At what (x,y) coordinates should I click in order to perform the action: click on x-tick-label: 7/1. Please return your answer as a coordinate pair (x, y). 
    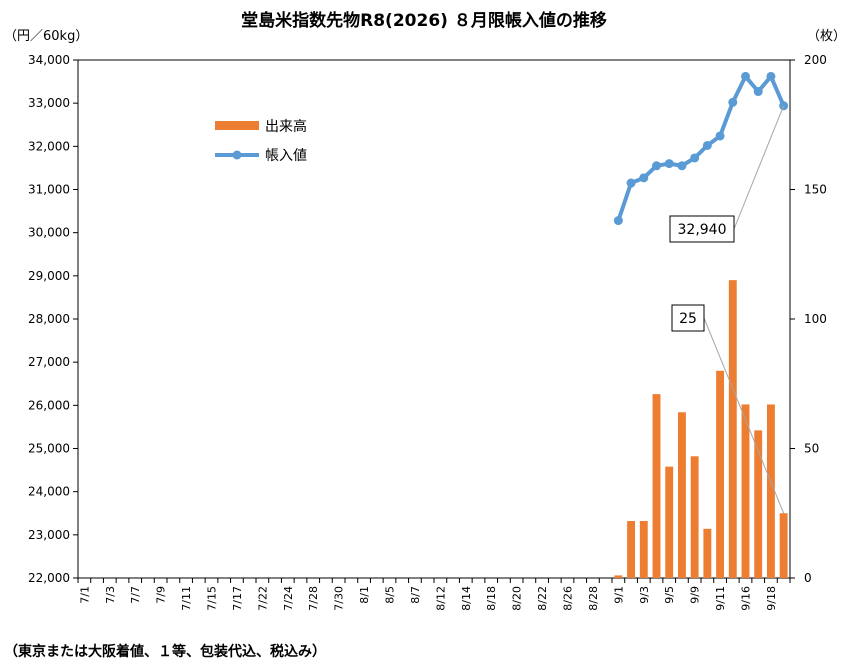
    Looking at the image, I should click on (84, 595).